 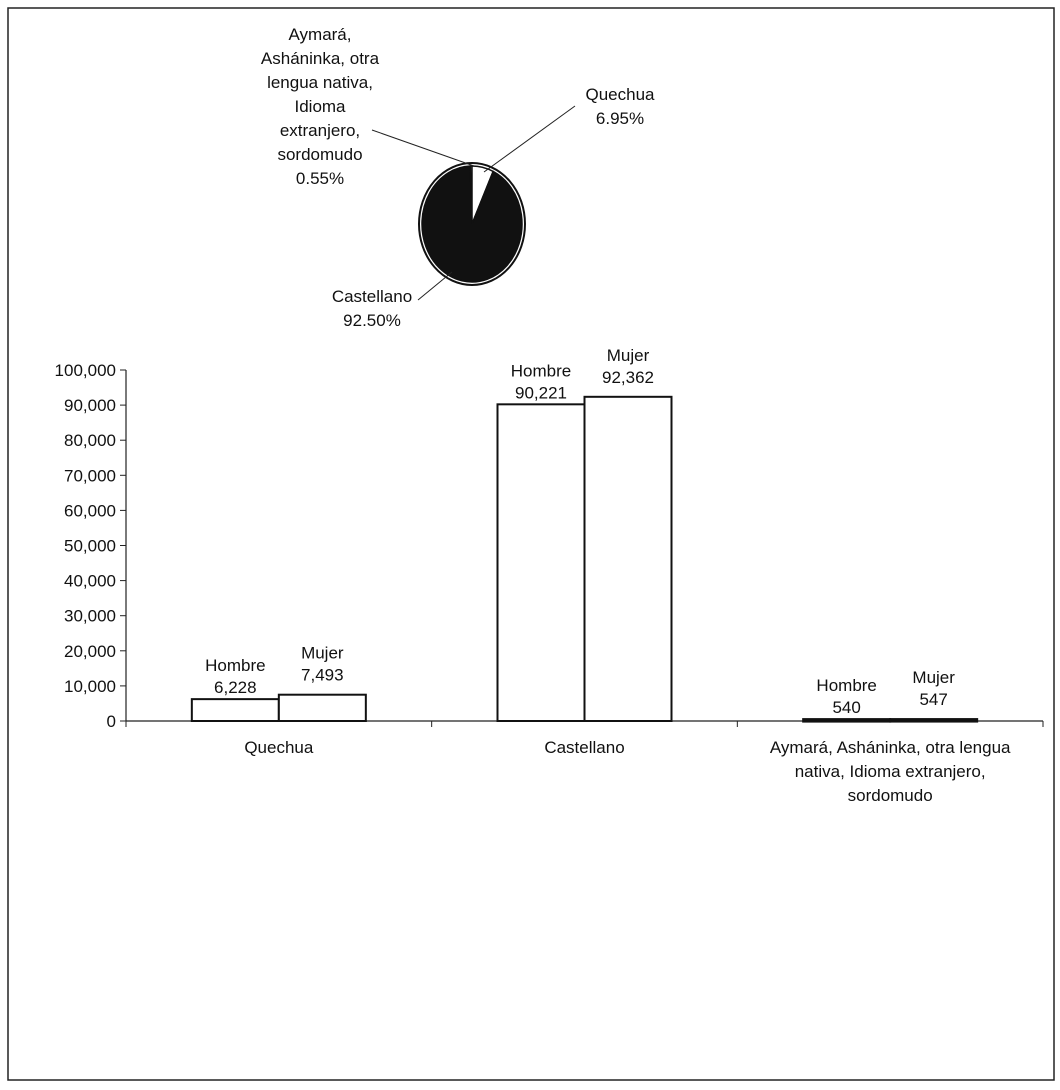 What do you see at coordinates (90, 546) in the screenshot?
I see `y-tick-label: 50,000` at bounding box center [90, 546].